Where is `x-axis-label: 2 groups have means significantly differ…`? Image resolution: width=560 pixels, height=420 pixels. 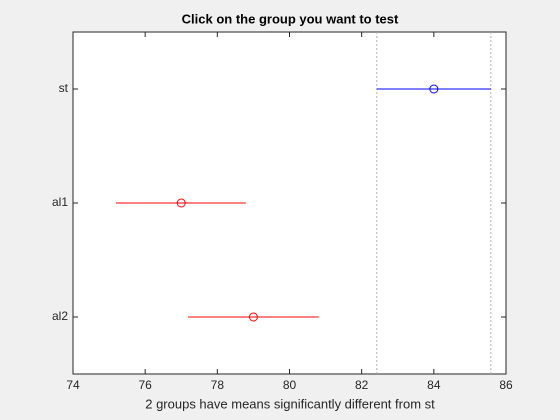 x-axis-label: 2 groups have means significantly differ… is located at coordinates (290, 403).